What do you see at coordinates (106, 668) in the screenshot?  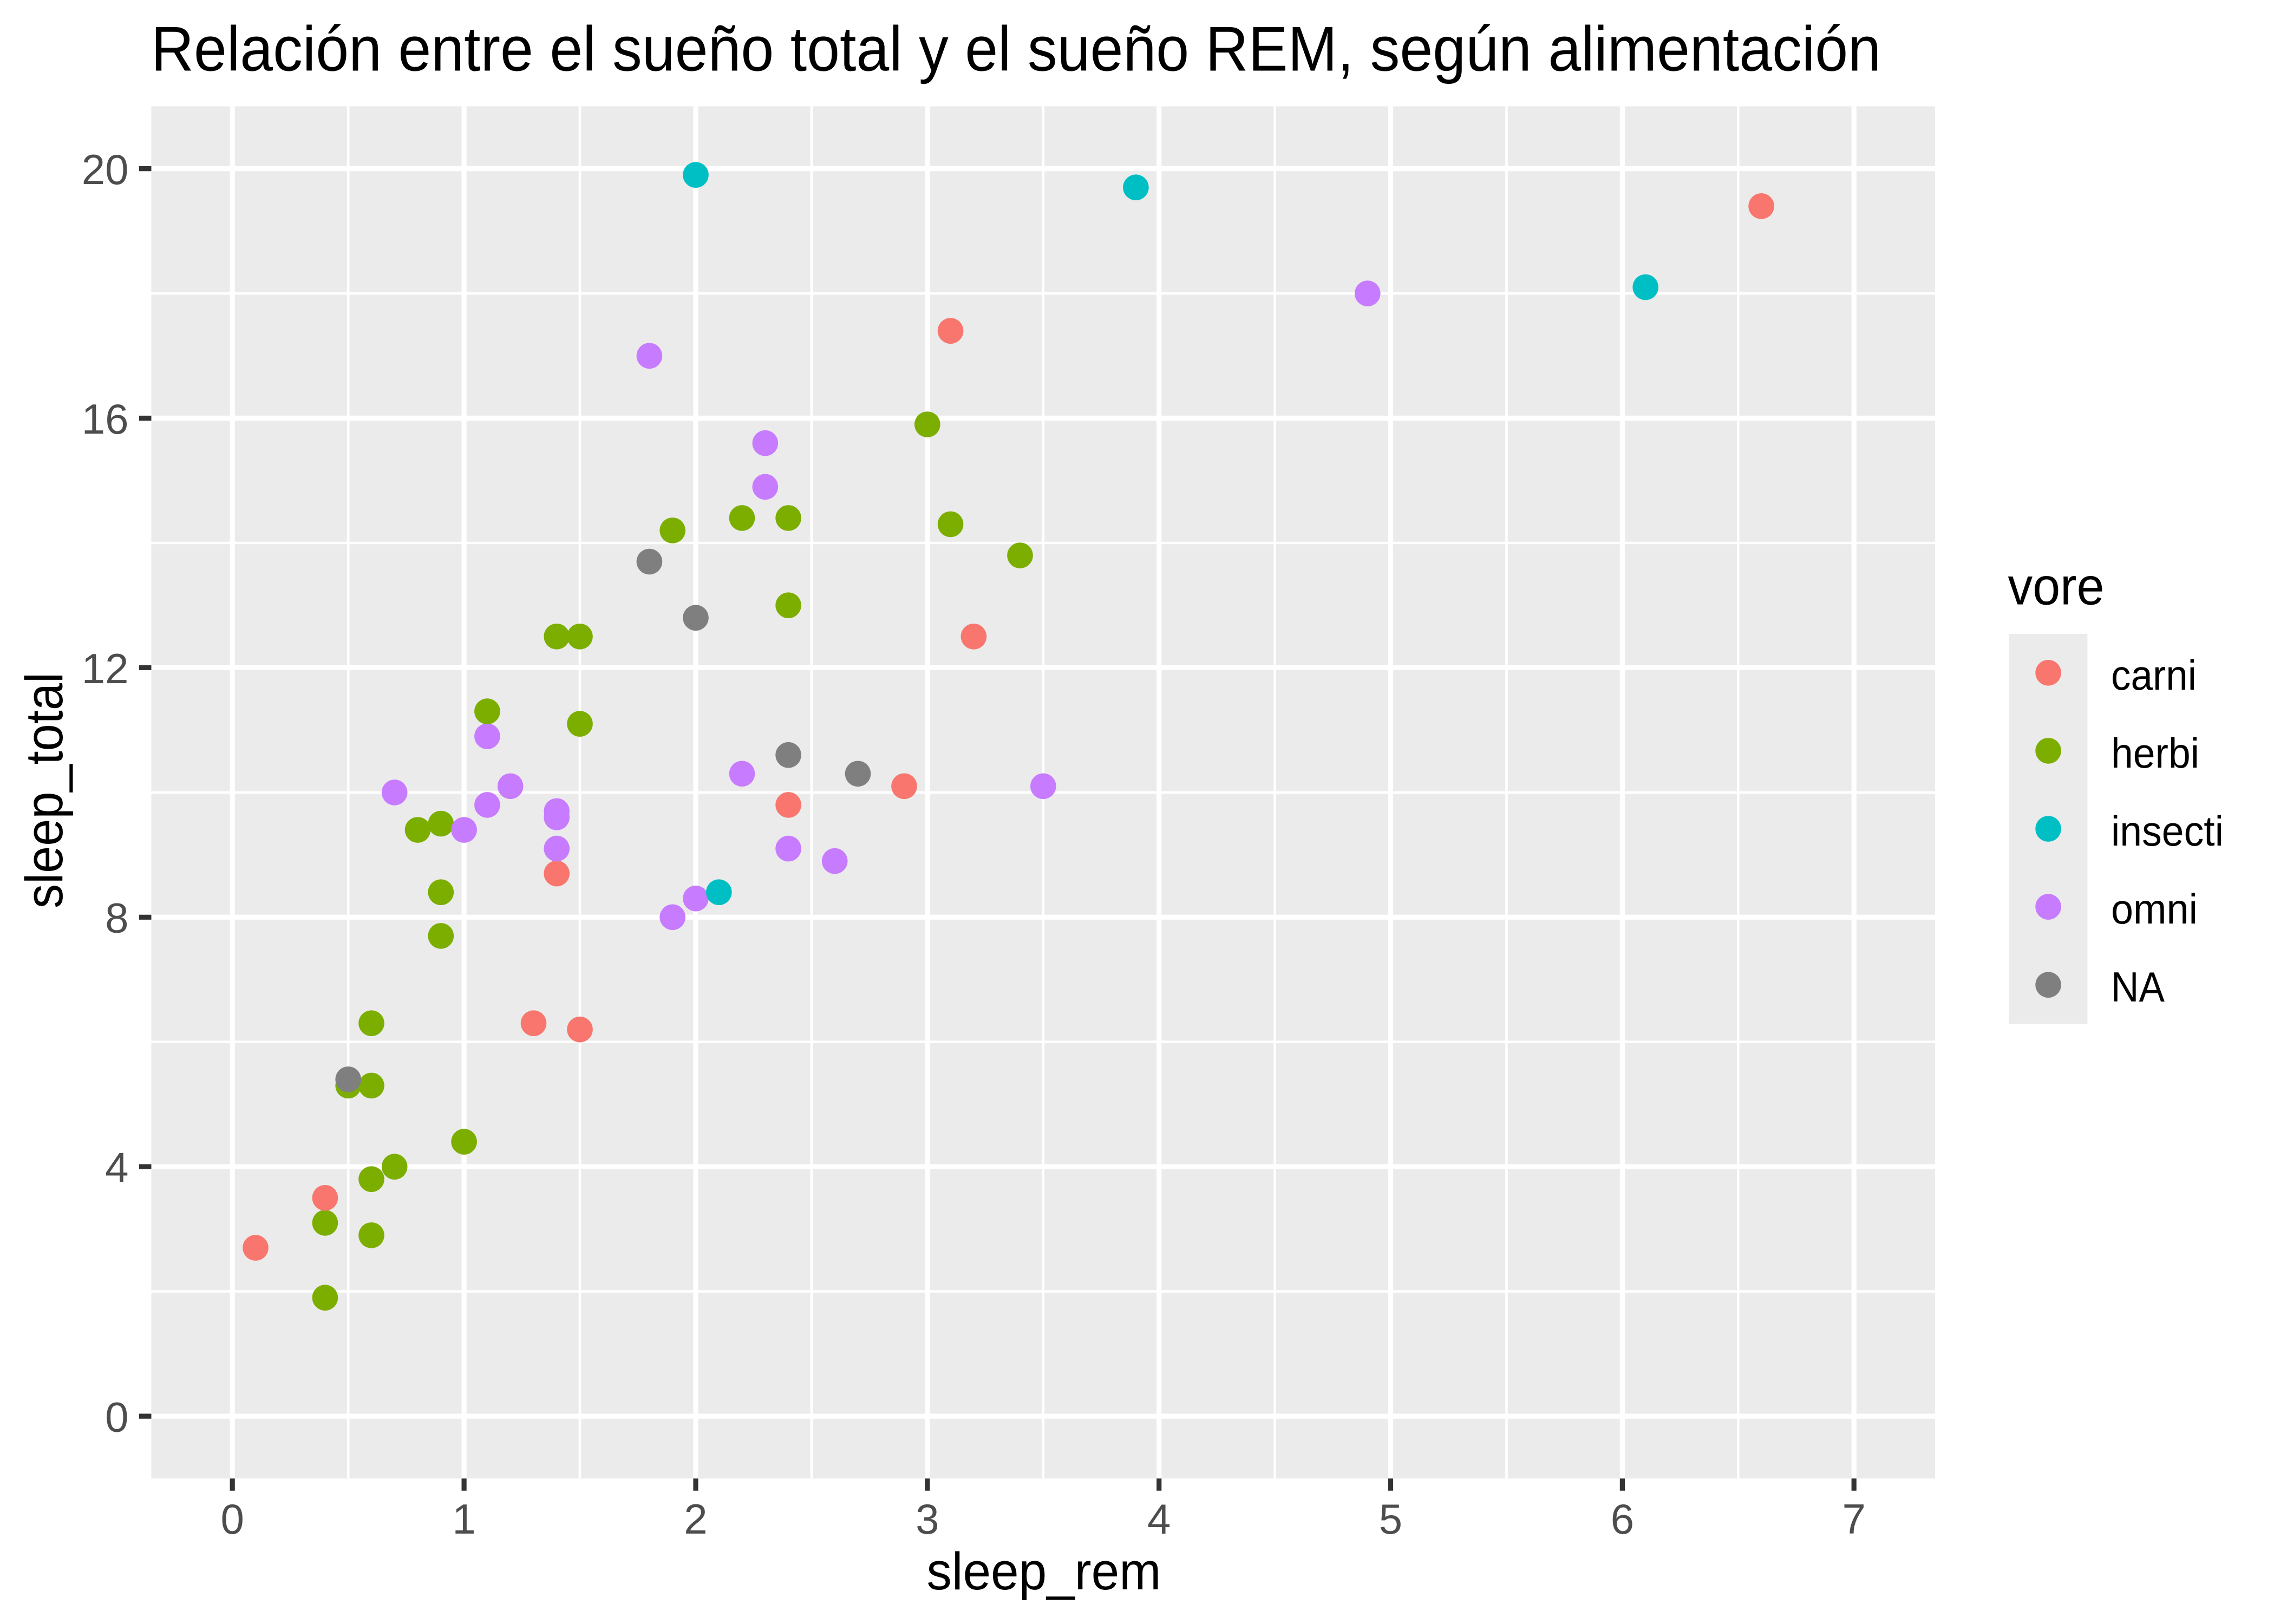 I see `svg-text: 12` at bounding box center [106, 668].